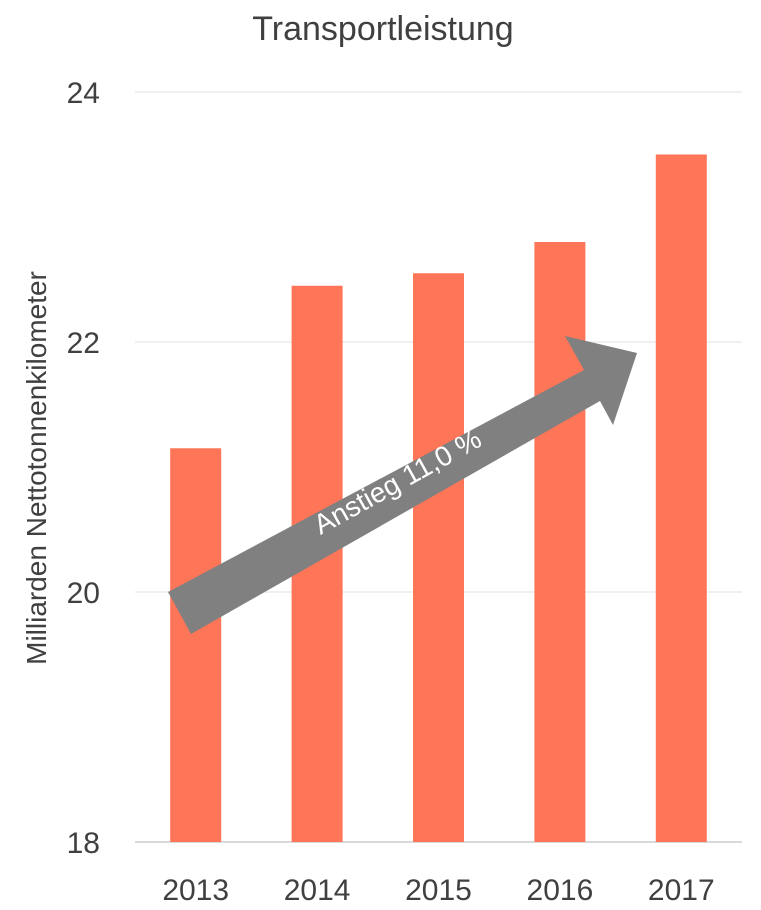  What do you see at coordinates (196, 645) in the screenshot?
I see `bar-2013` at bounding box center [196, 645].